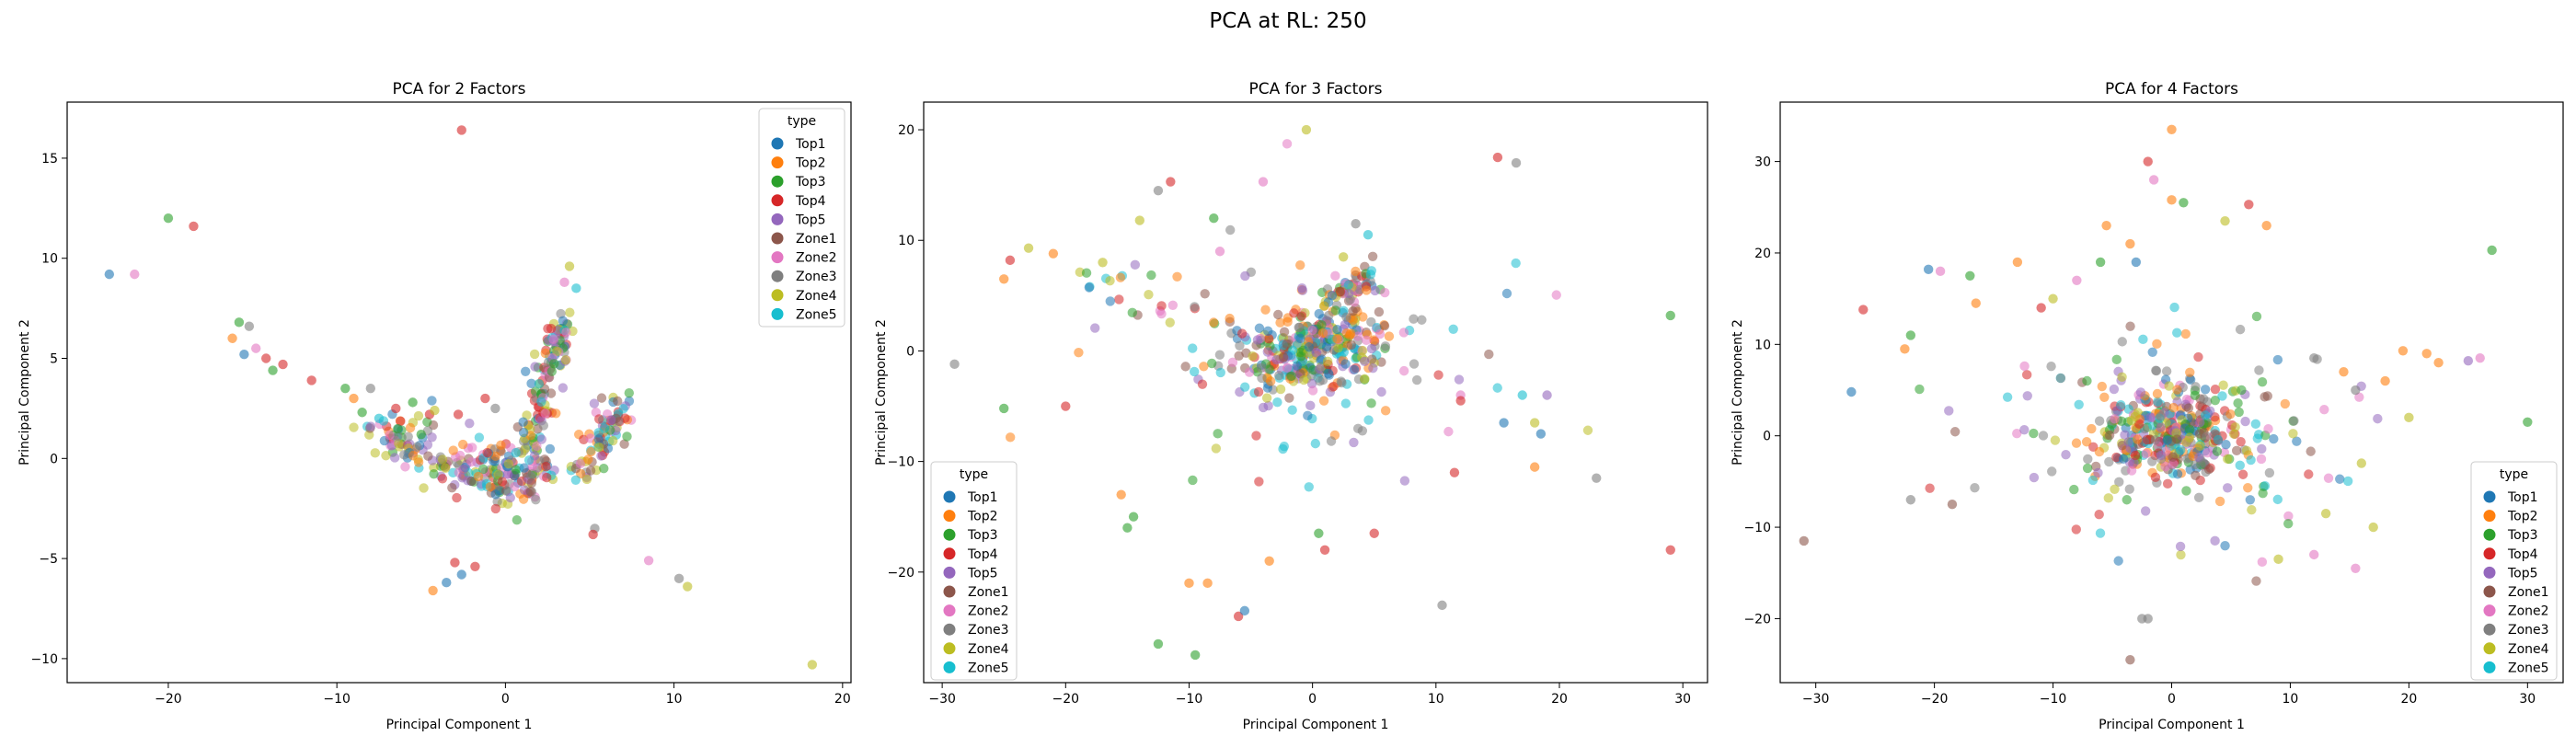 Image resolution: width=2576 pixels, height=736 pixels. Describe the element at coordinates (816, 240) in the screenshot. I see `legend-entry-label: Zone1` at that location.